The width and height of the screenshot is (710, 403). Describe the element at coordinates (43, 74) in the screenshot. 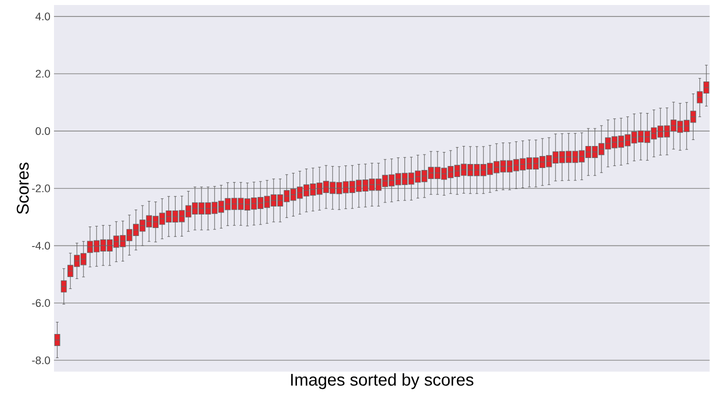

I see `y-tick-label: 2.0` at that location.